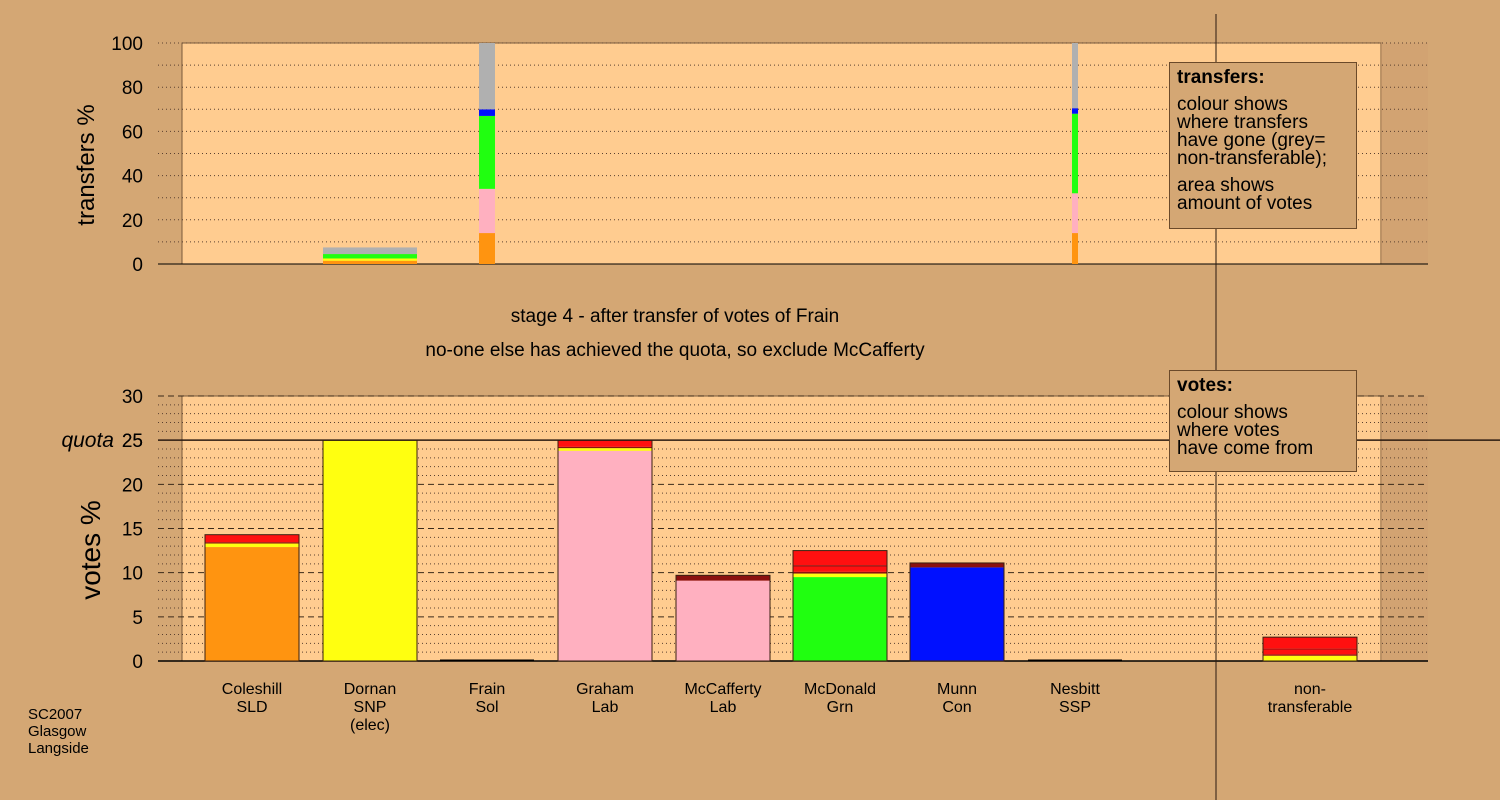 The height and width of the screenshot is (800, 1500). What do you see at coordinates (251, 707) in the screenshot?
I see `candidate-label: SLD` at bounding box center [251, 707].